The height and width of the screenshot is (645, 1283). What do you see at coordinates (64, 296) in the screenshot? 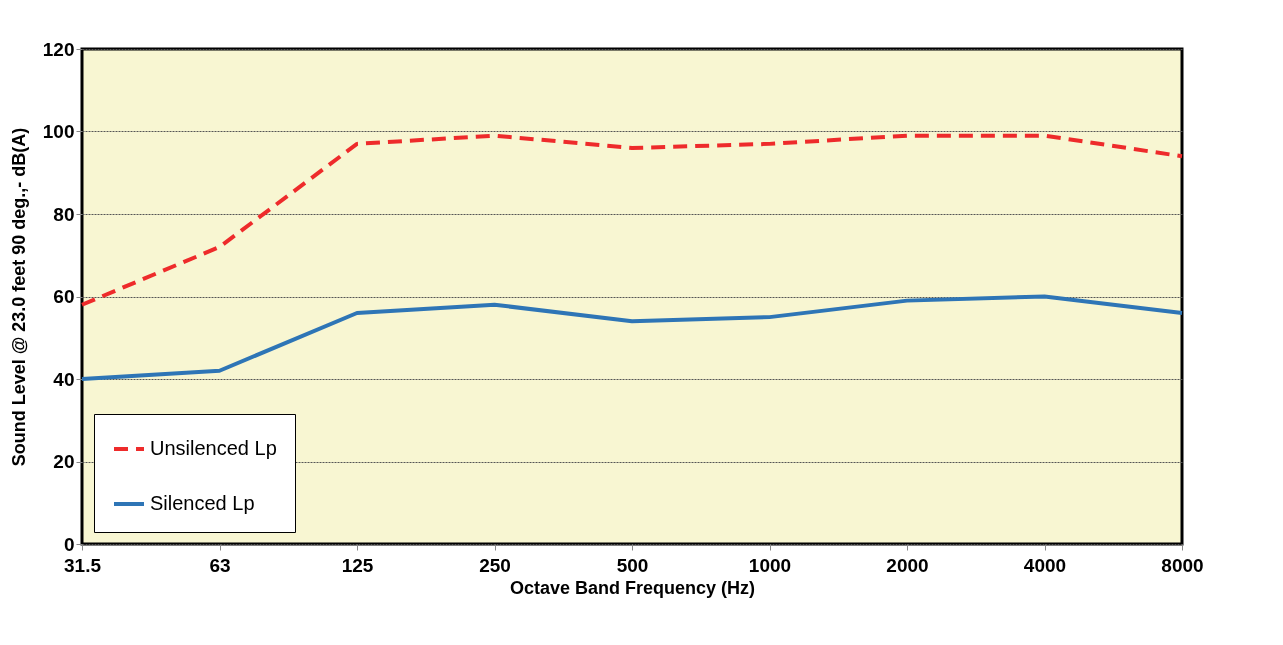
I see `y-tick-label: 60` at bounding box center [64, 296].